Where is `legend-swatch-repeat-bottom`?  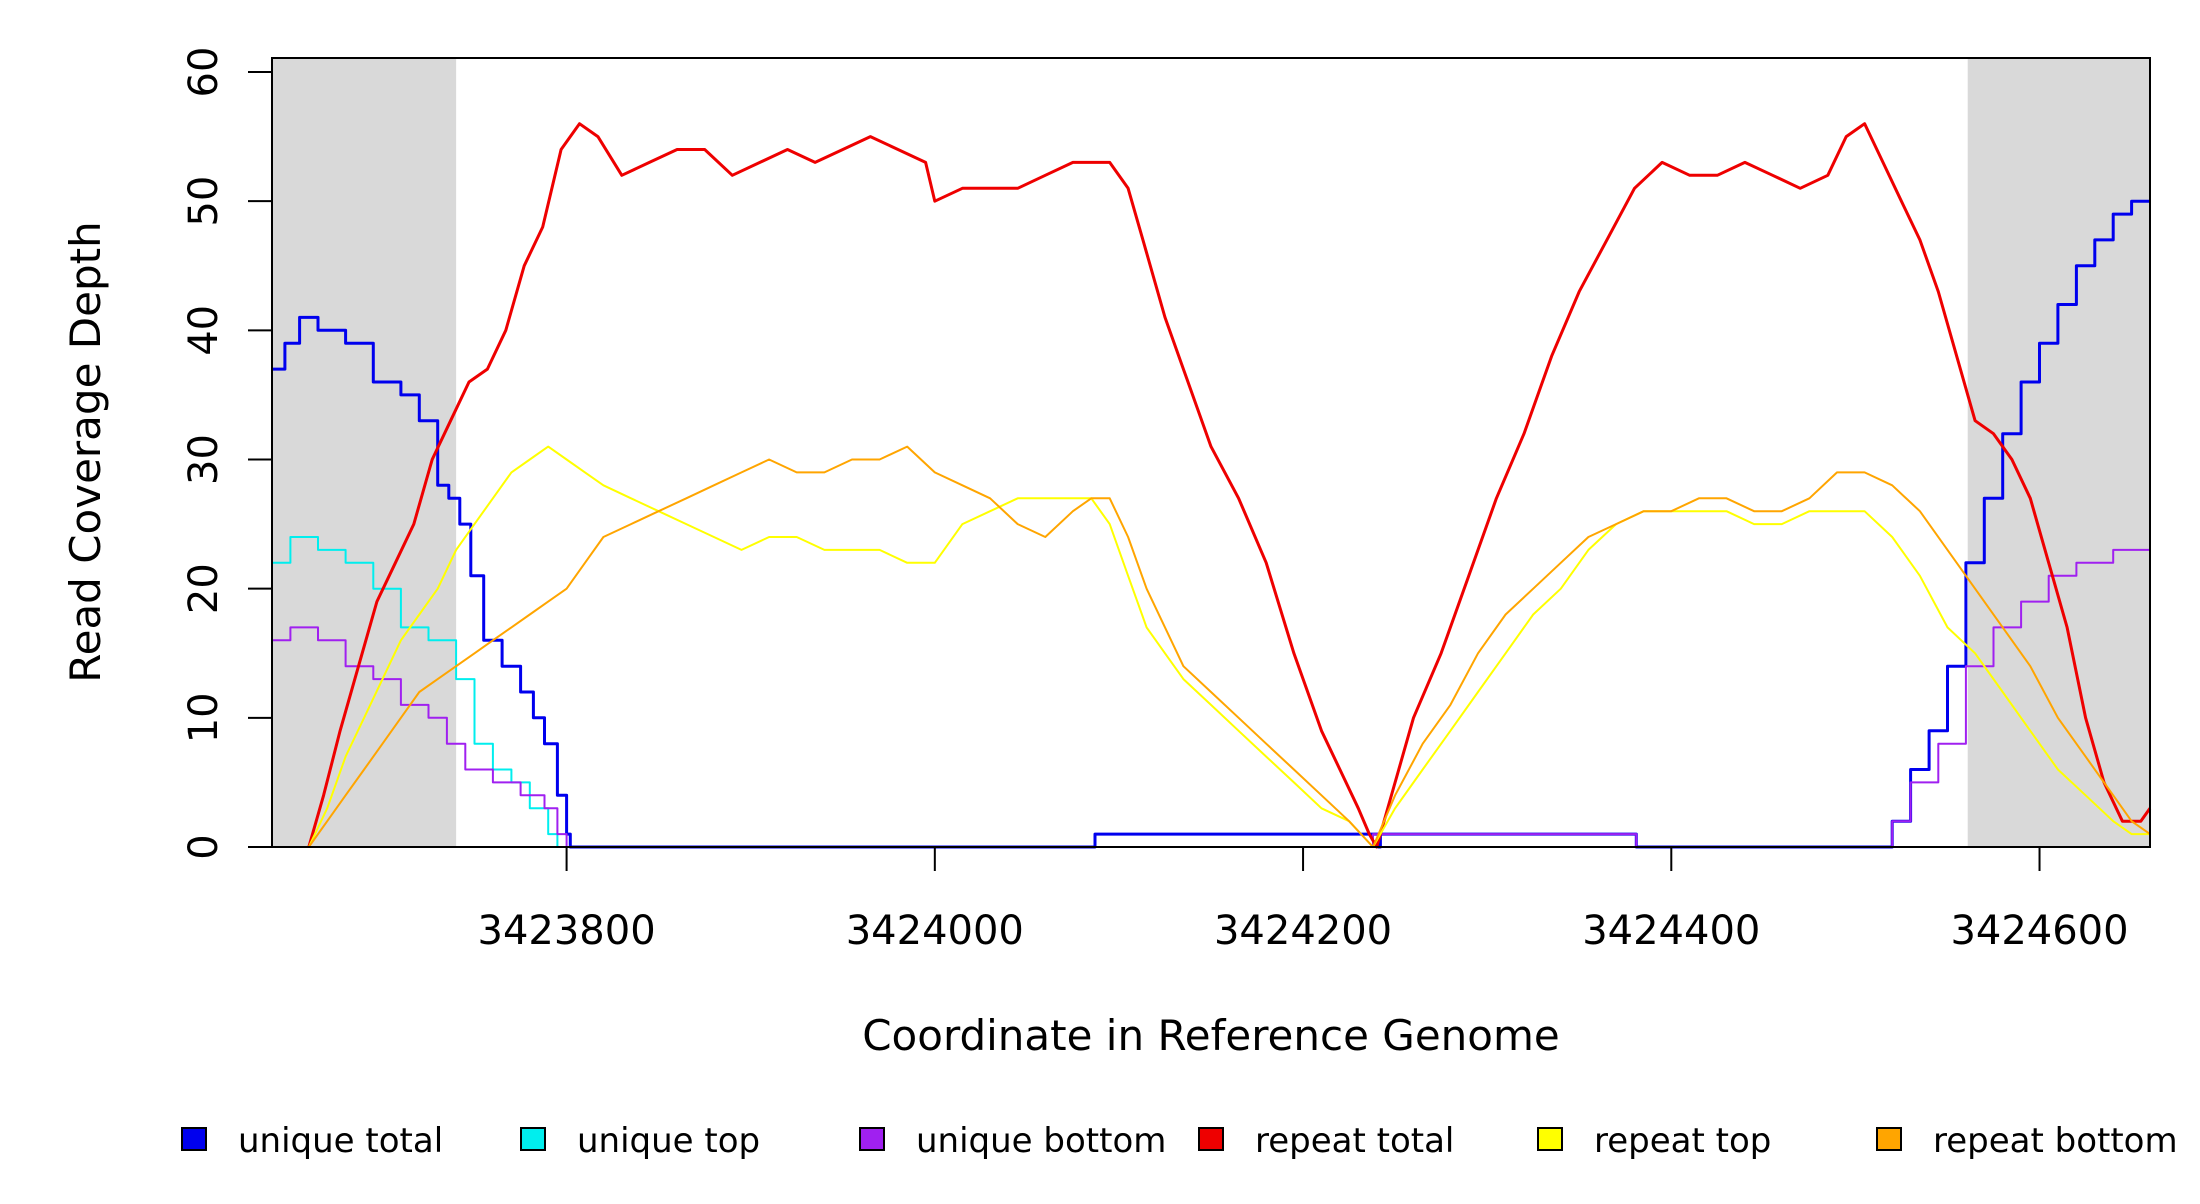 legend-swatch-repeat-bottom is located at coordinates (1889, 1139).